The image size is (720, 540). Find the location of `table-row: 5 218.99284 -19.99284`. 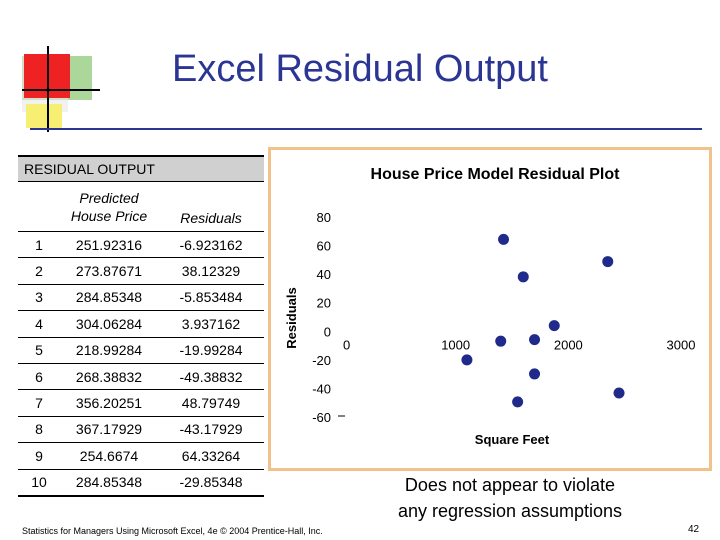

table-row: 5 218.99284 -19.99284 is located at coordinates (141, 350).